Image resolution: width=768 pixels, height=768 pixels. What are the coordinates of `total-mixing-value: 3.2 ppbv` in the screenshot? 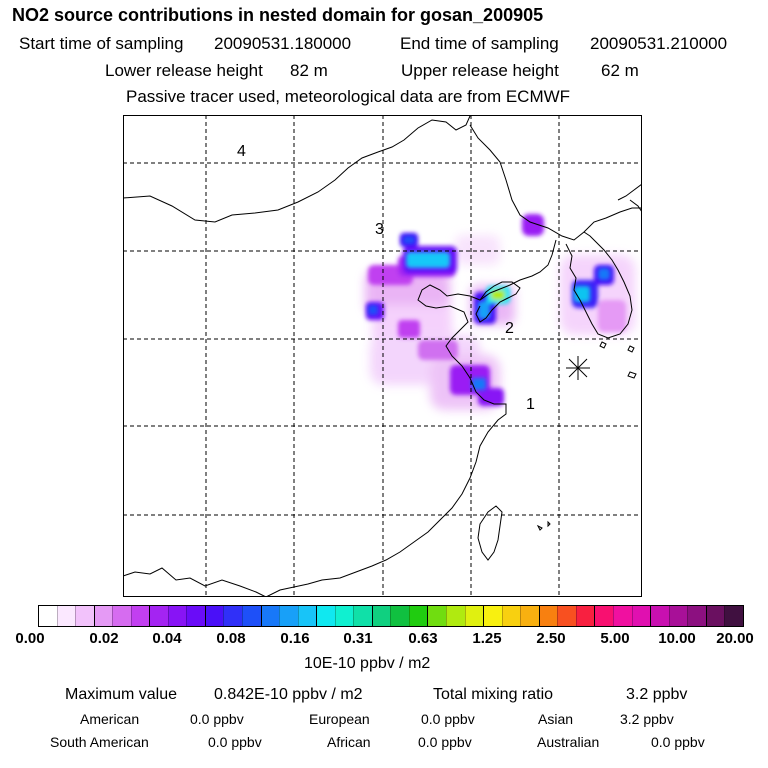 It's located at (657, 694).